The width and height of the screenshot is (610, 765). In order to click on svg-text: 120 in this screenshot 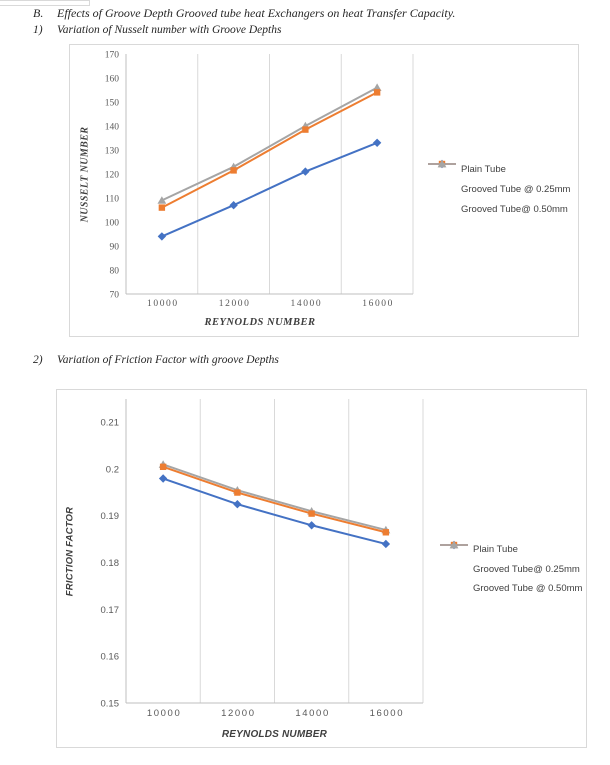, I will do `click(112, 175)`.